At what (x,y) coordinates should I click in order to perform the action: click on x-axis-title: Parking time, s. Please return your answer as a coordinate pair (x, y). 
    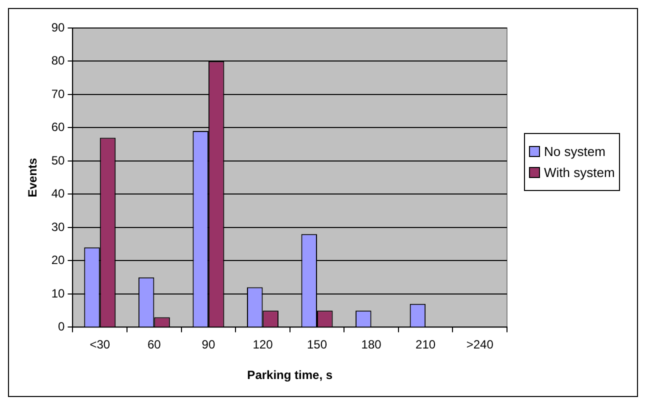
    Looking at the image, I should click on (290, 375).